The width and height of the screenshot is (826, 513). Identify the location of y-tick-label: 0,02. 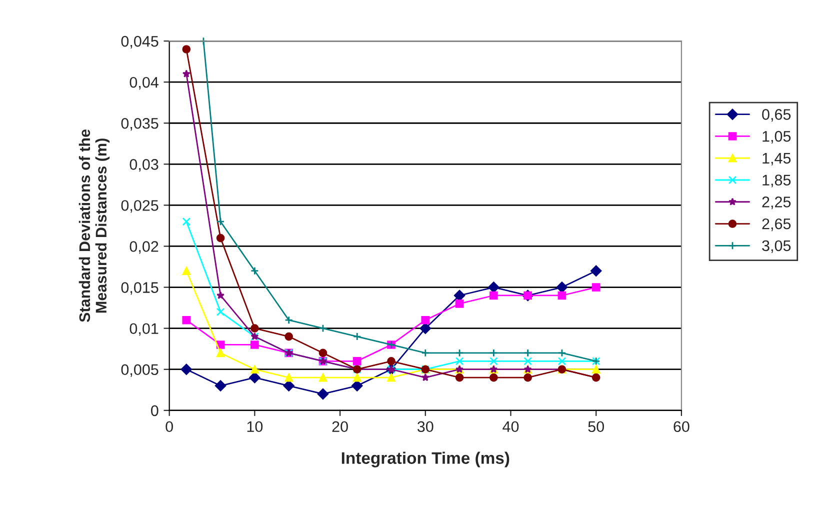
(144, 247).